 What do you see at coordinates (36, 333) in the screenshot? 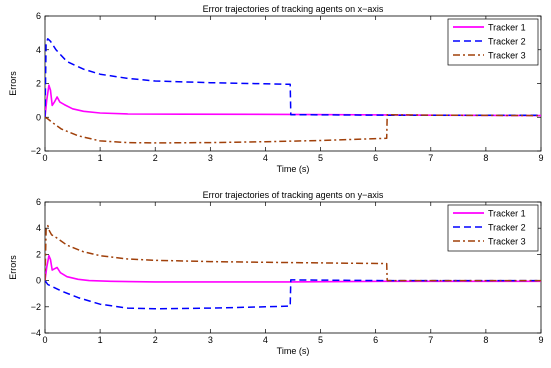
I see `y-tick-label: −4` at bounding box center [36, 333].